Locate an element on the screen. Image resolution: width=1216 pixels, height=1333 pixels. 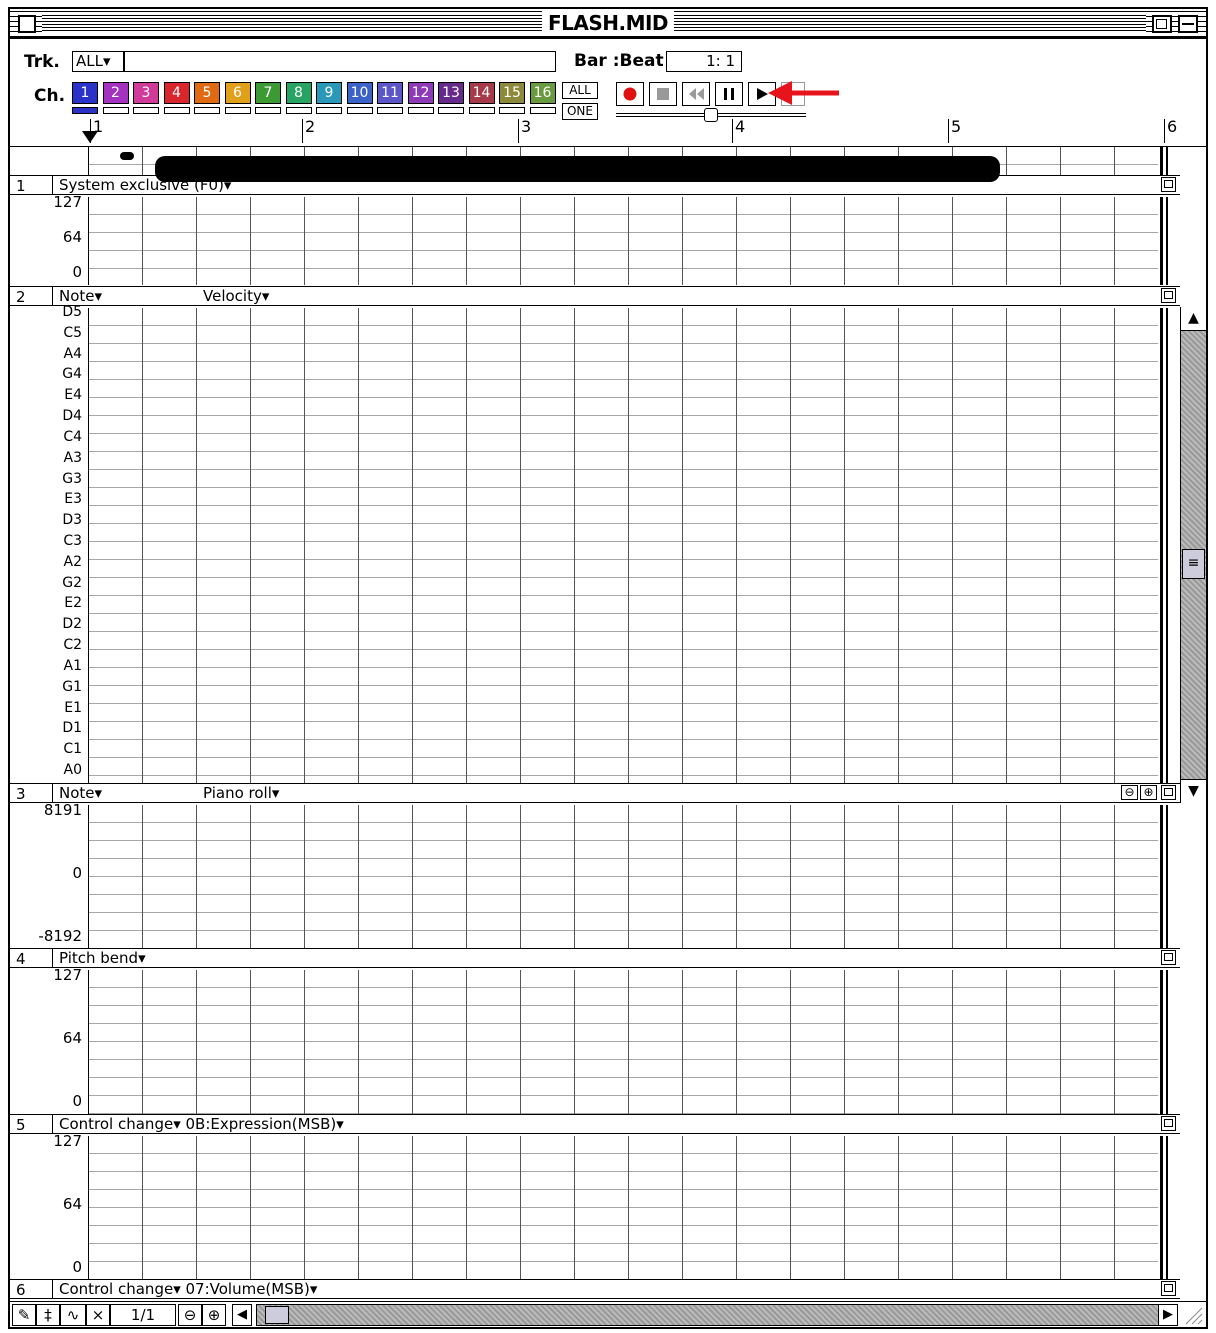
lane-view-mode-menu: Piano roll▾ is located at coordinates (241, 793).